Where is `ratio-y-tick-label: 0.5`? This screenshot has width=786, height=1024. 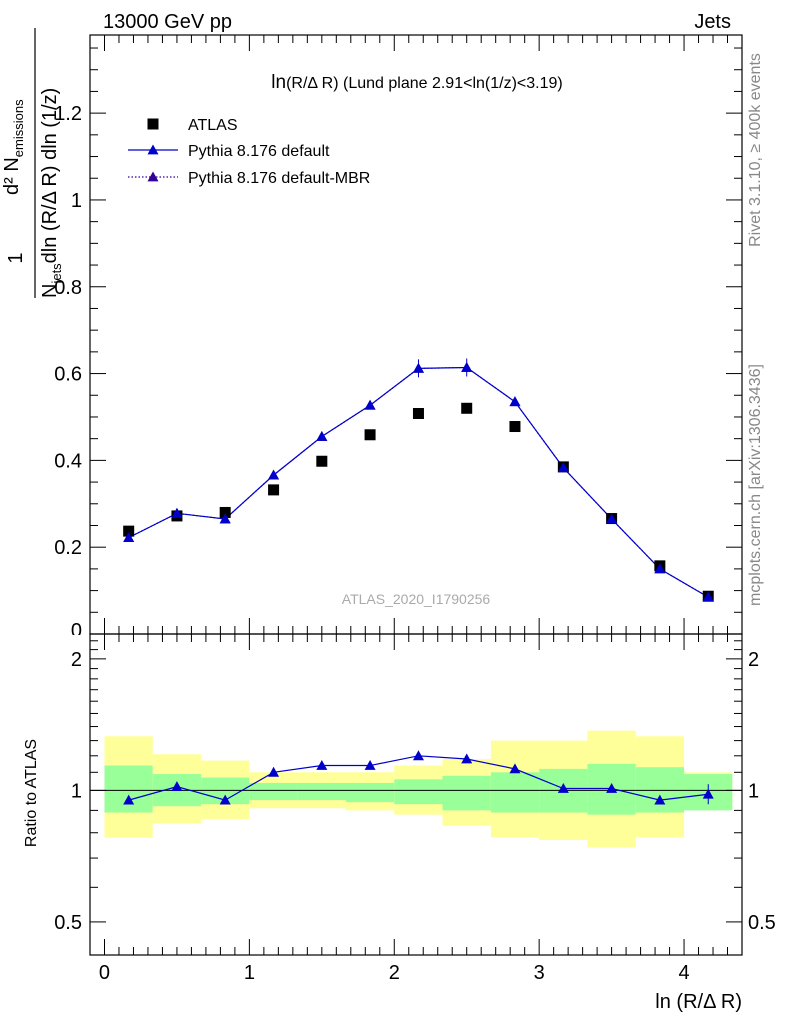 ratio-y-tick-label: 0.5 is located at coordinates (68, 923).